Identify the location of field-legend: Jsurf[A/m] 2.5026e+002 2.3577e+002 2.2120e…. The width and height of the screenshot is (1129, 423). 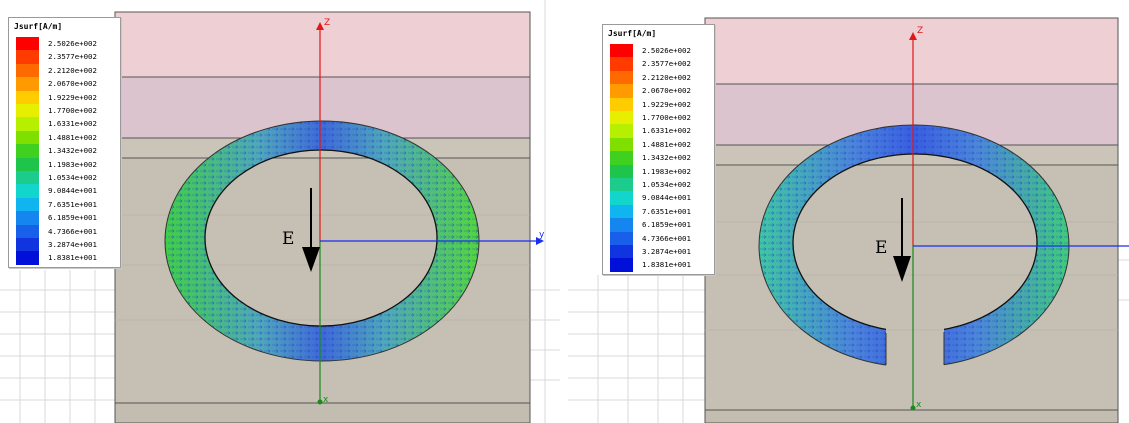
(64, 142).